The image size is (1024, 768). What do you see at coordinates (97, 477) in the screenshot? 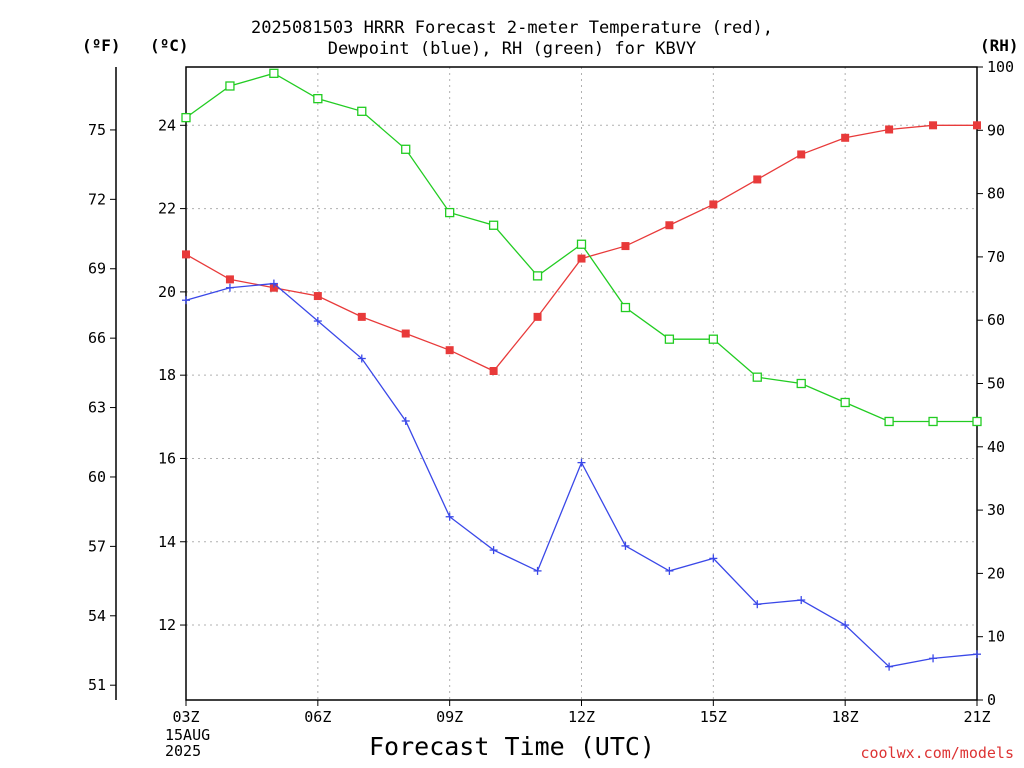
I see `fahrenheit-tick-label: 60` at bounding box center [97, 477].